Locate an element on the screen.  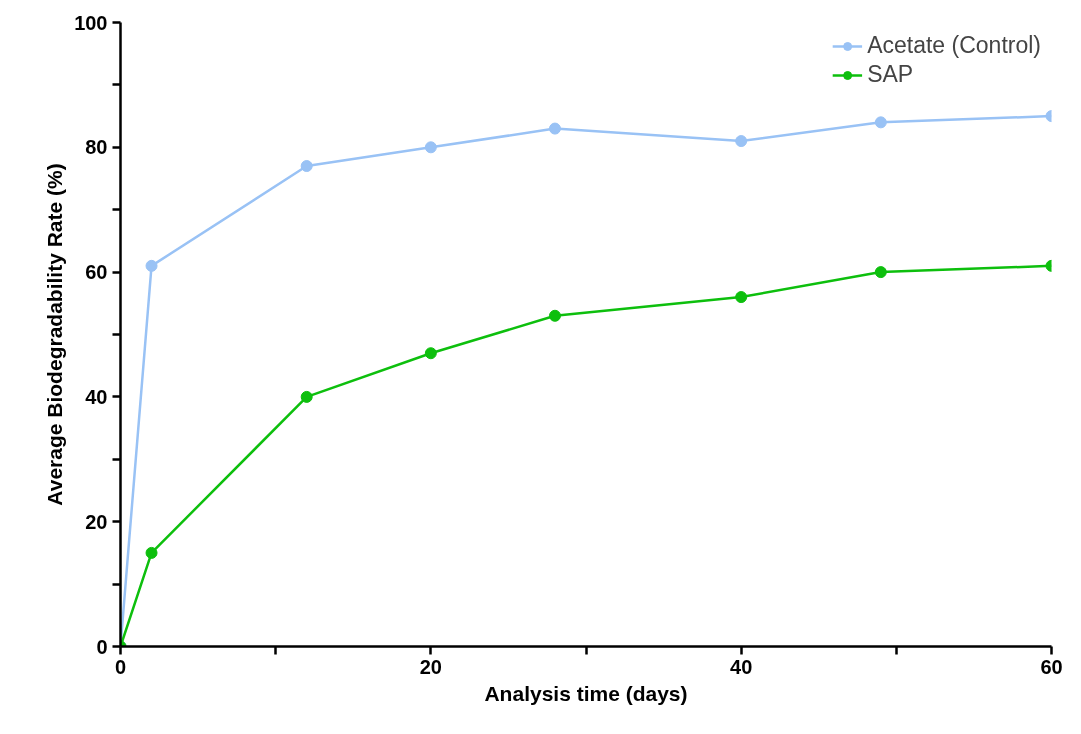
legend-label: SAP is located at coordinates (890, 74).